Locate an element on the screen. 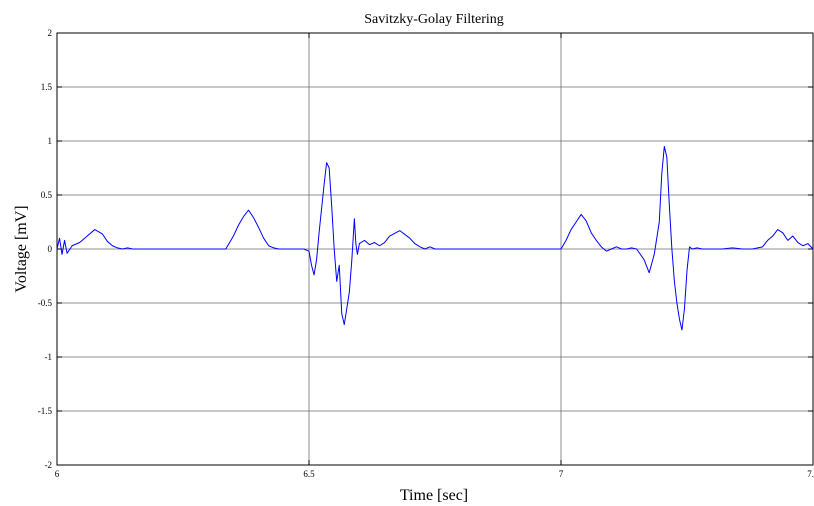 This screenshot has width=814, height=506. x-tick-label: 7 is located at coordinates (561, 474).